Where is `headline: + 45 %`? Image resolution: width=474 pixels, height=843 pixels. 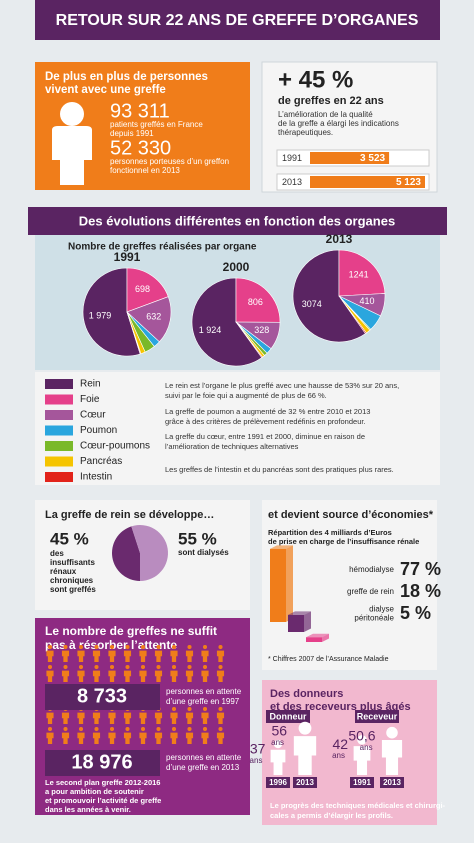
headline: + 45 % is located at coordinates (315, 79).